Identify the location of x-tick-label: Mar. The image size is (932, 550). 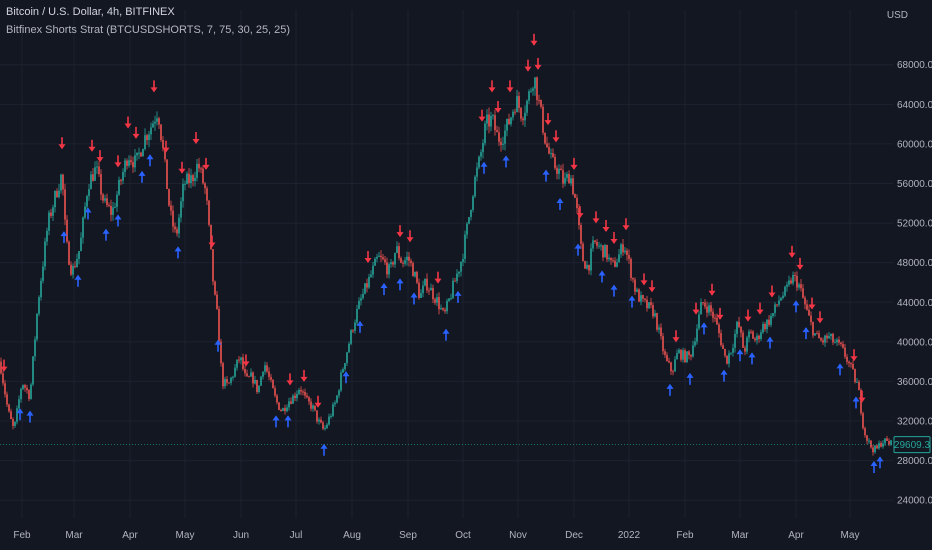
(74, 535).